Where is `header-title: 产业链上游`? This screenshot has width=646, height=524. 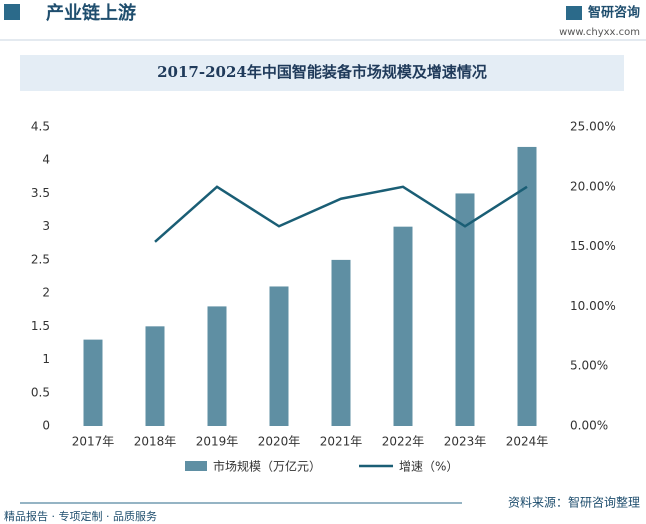
header-title: 产业链上游 is located at coordinates (91, 13).